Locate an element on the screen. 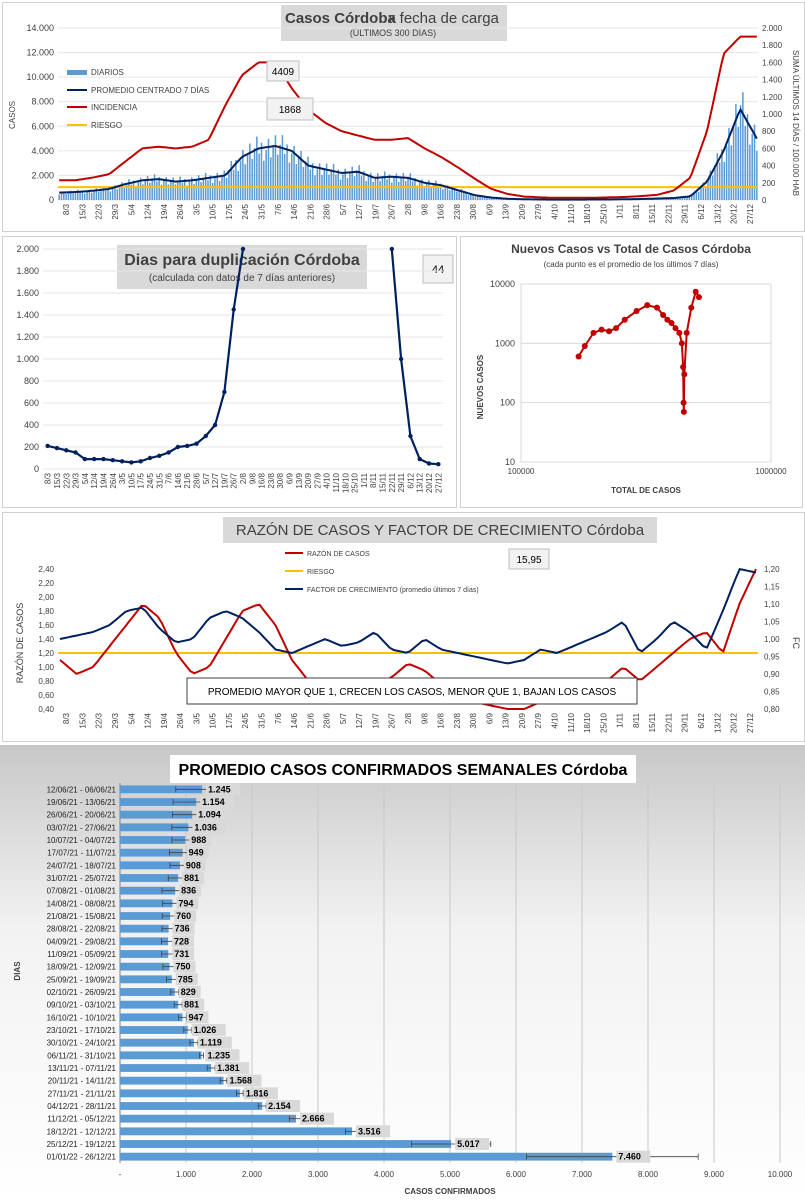 The width and height of the screenshot is (805, 1200). chart1-ylabel-right: SUMA ÚLTIMOS 14 DÍAS / 100.000 HAB is located at coordinates (795, 123).